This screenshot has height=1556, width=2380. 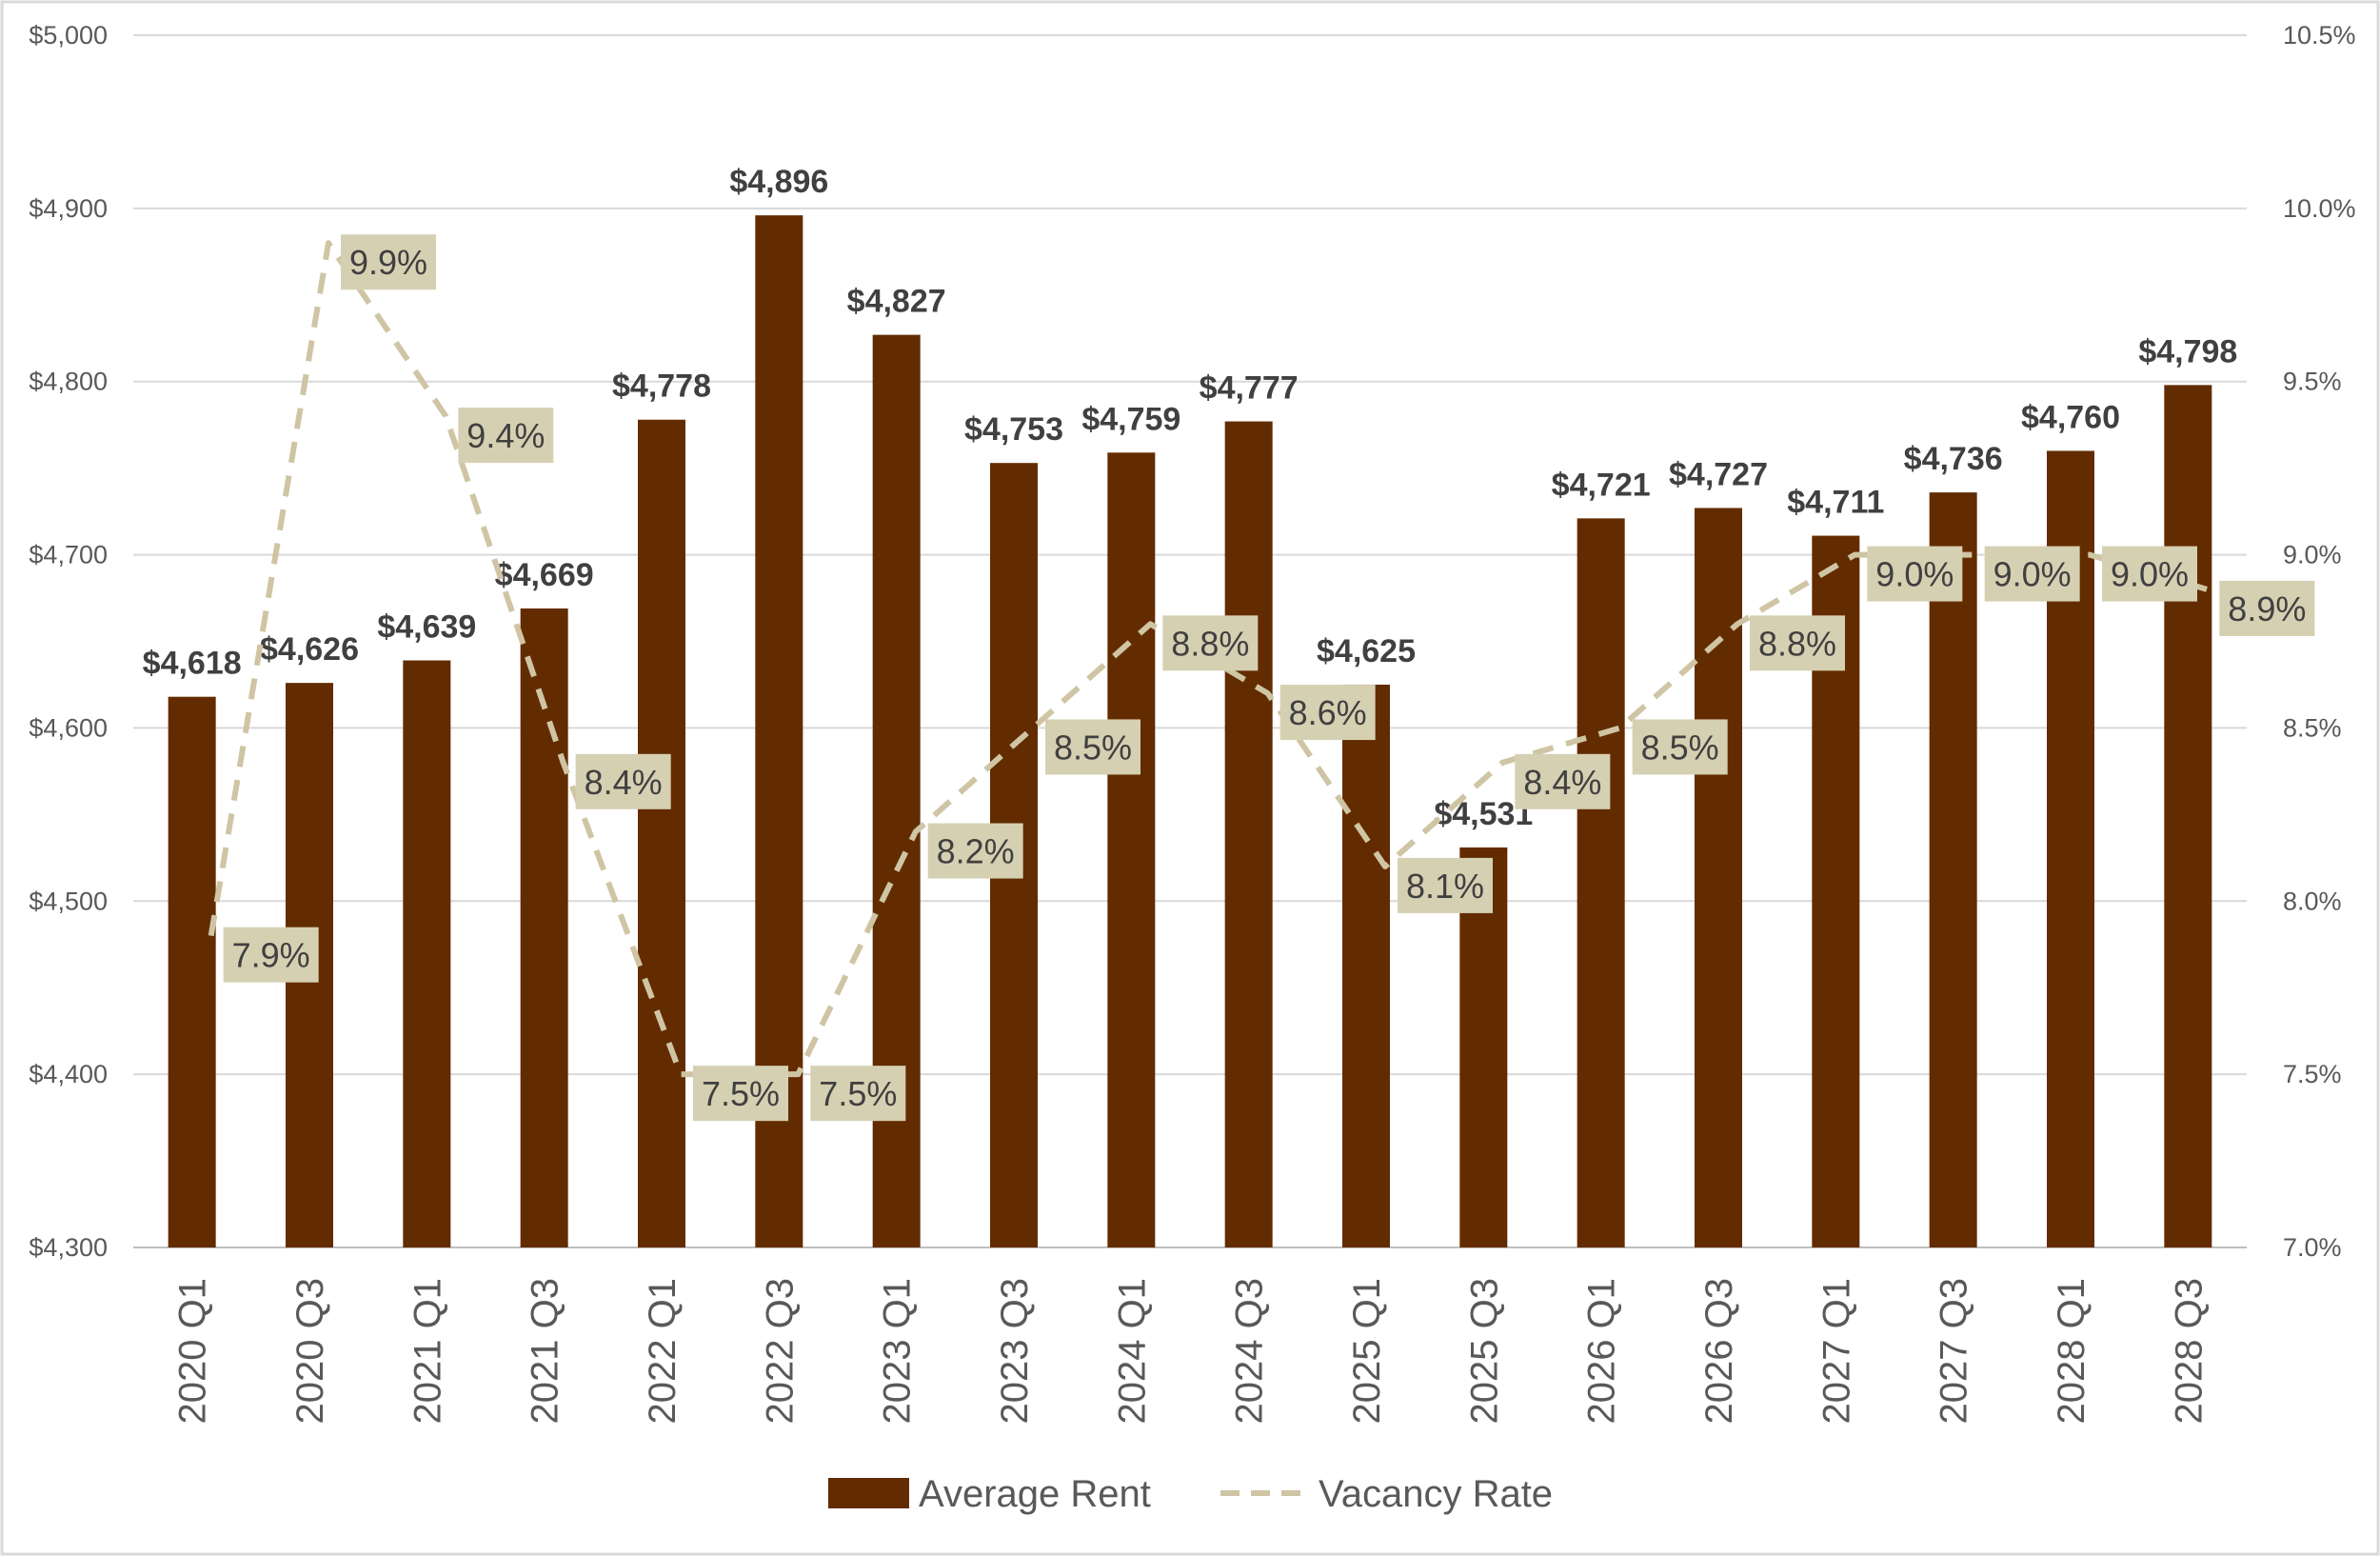 What do you see at coordinates (1366, 651) in the screenshot?
I see `rent-bar-label: $4,625` at bounding box center [1366, 651].